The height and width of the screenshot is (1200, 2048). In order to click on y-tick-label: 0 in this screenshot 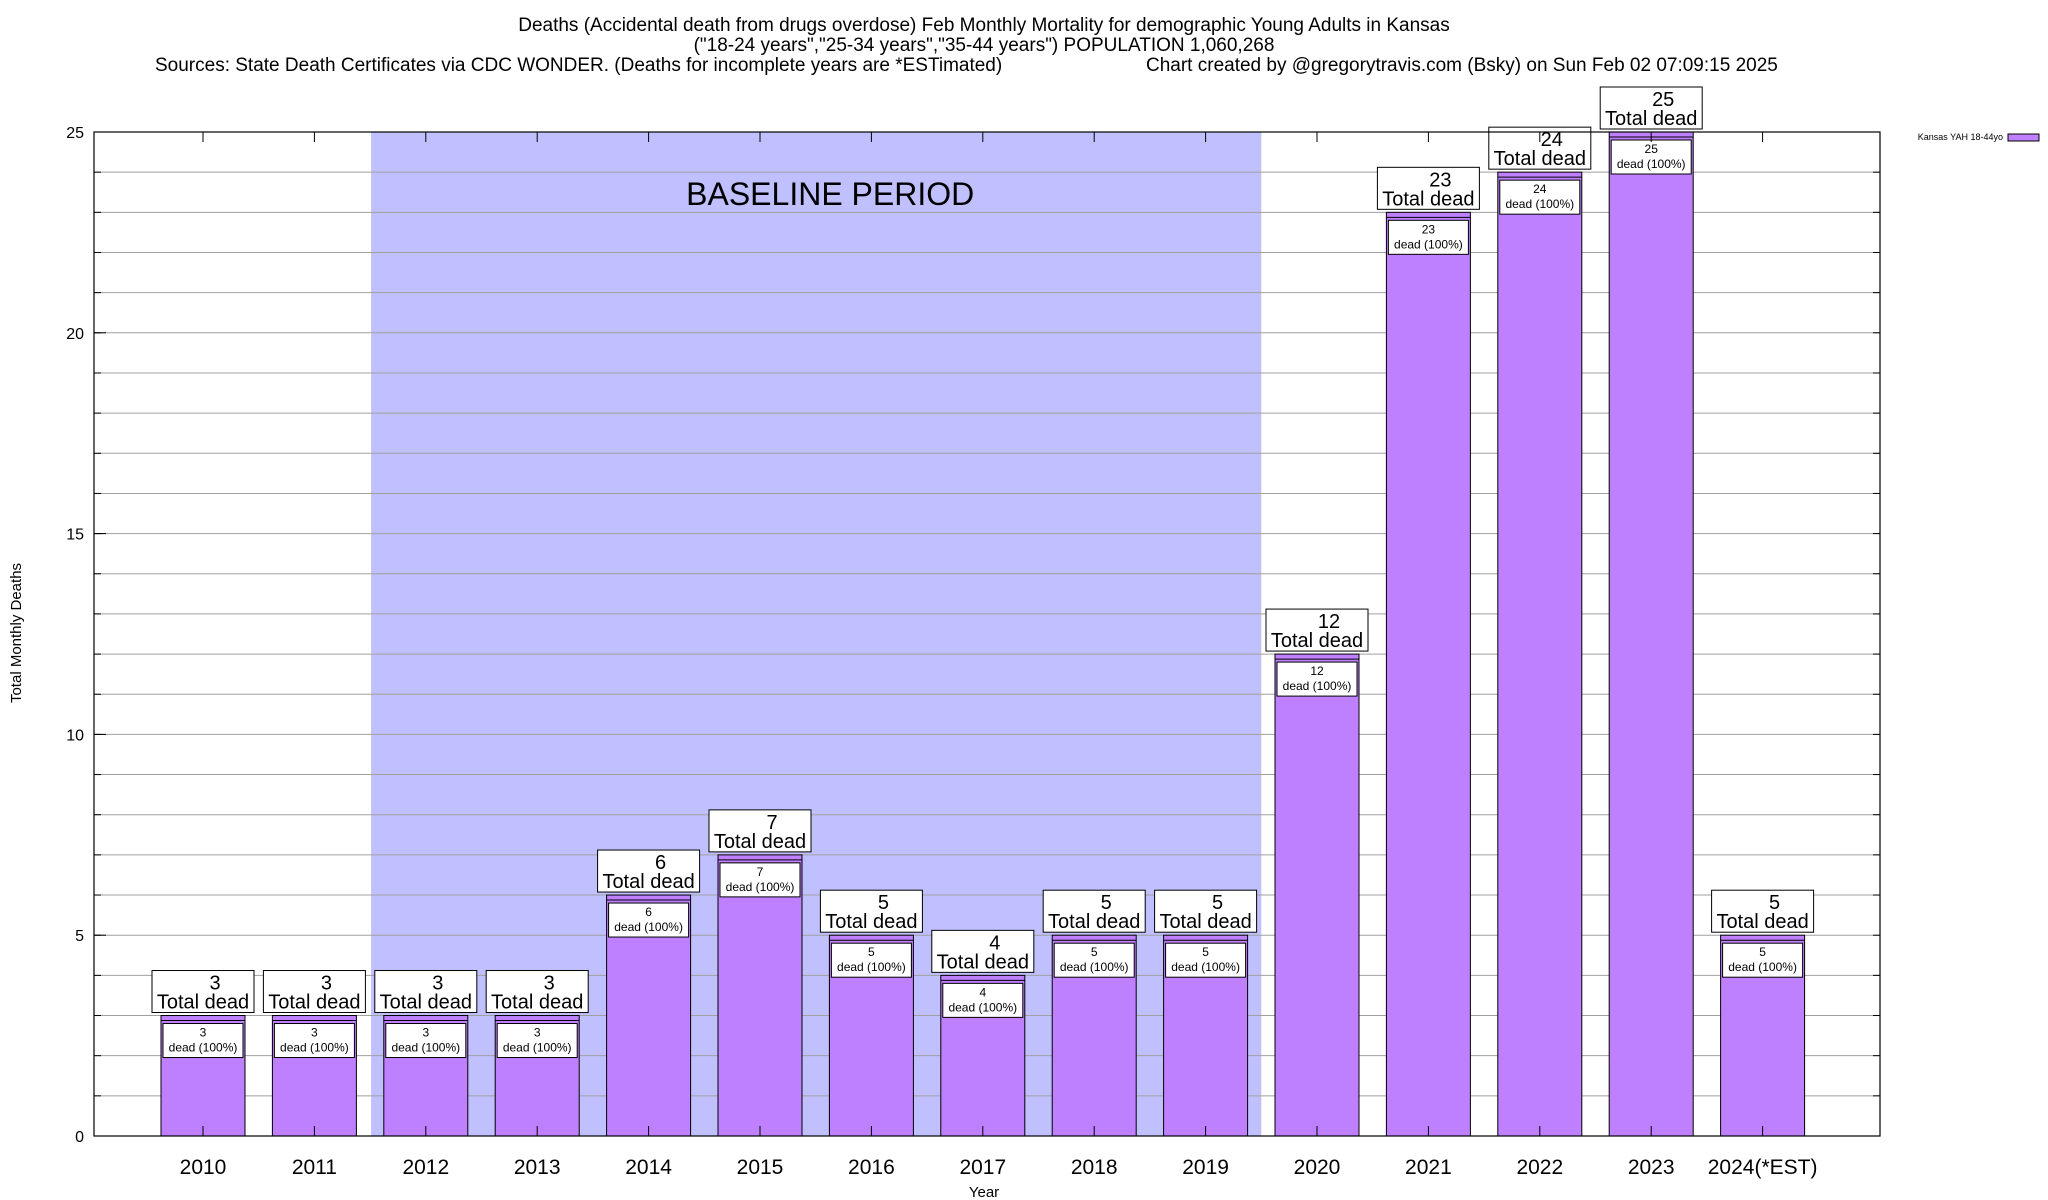, I will do `click(79, 1137)`.